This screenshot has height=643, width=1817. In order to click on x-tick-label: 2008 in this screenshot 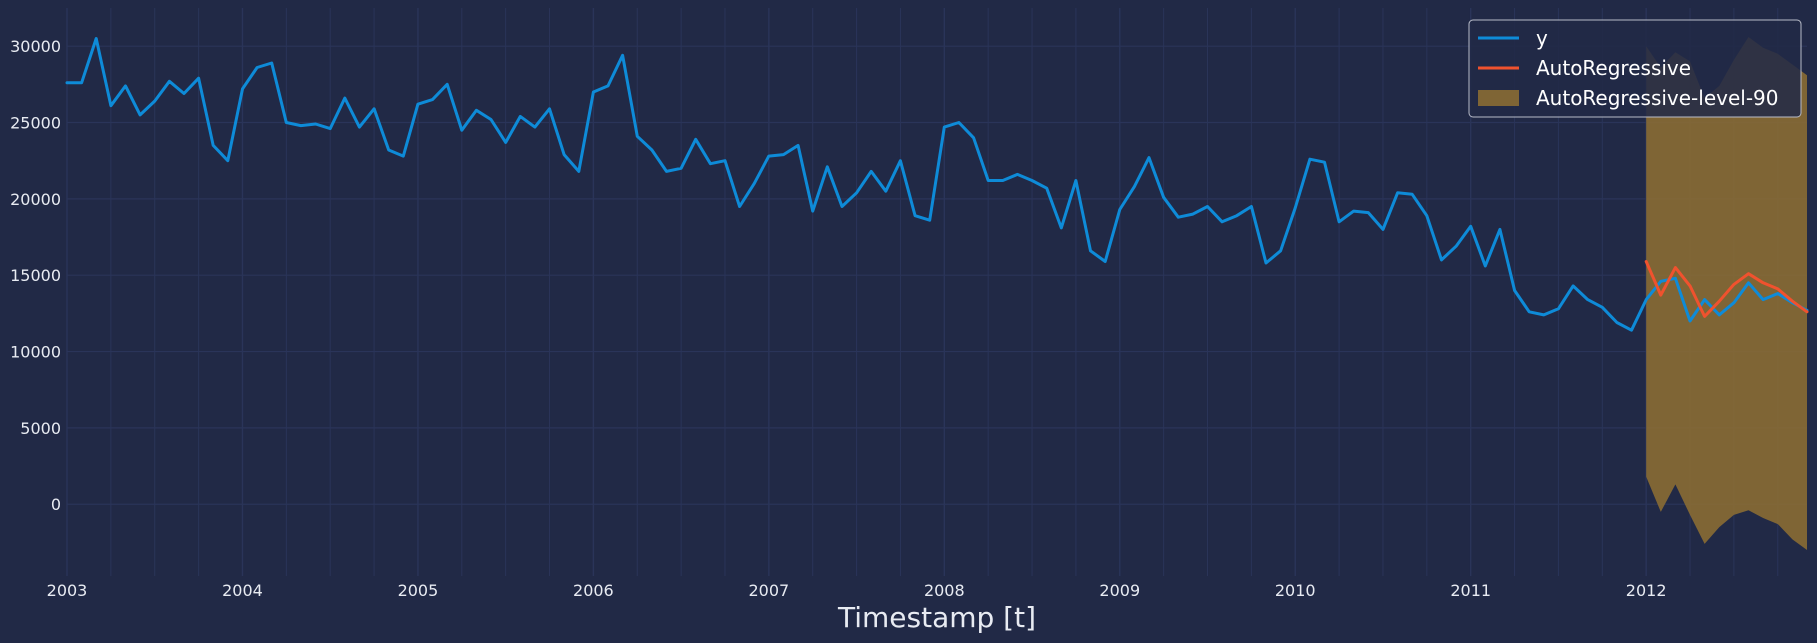, I will do `click(944, 590)`.